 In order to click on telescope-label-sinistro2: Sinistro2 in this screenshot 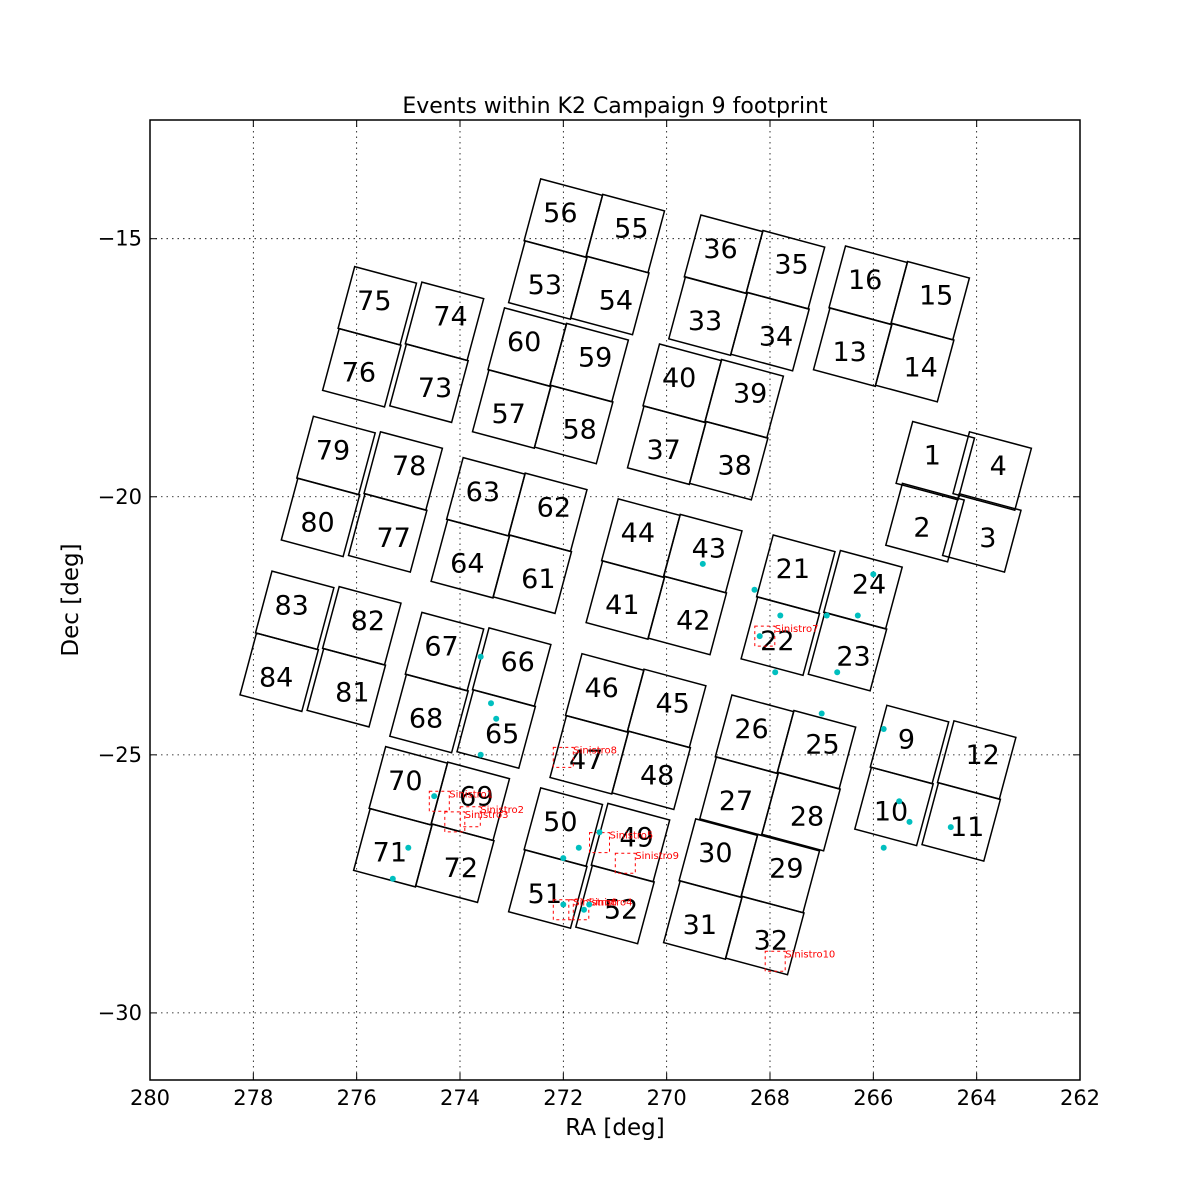, I will do `click(502, 810)`.